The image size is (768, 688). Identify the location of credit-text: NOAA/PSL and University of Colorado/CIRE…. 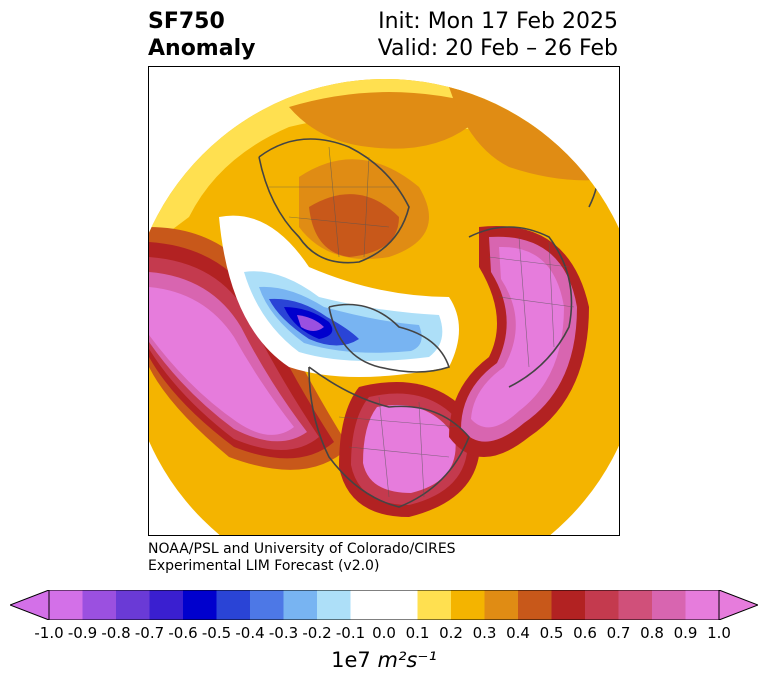
(302, 558).